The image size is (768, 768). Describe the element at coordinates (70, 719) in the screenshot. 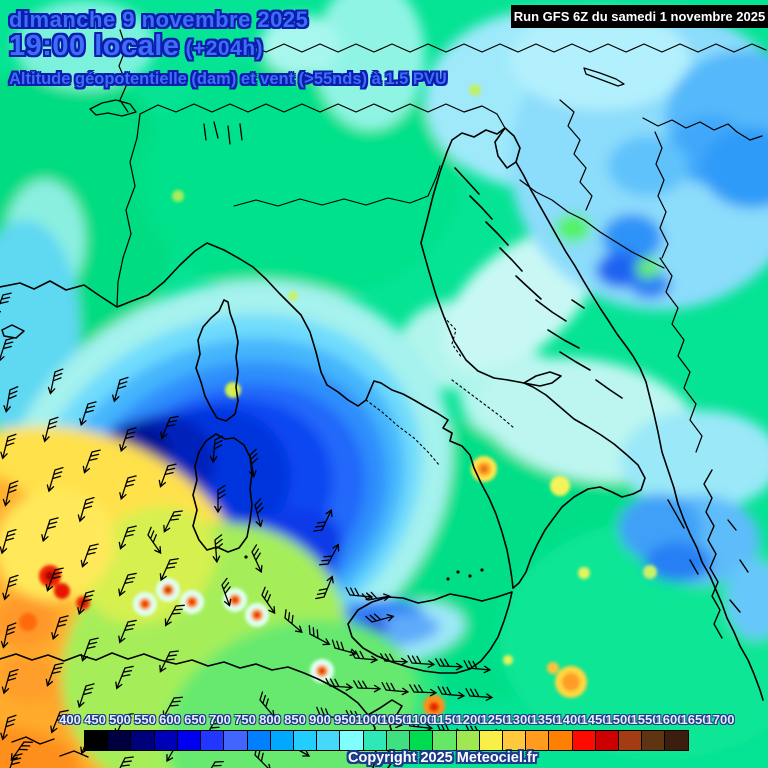

I see `colorbar-tick-label: 400` at that location.